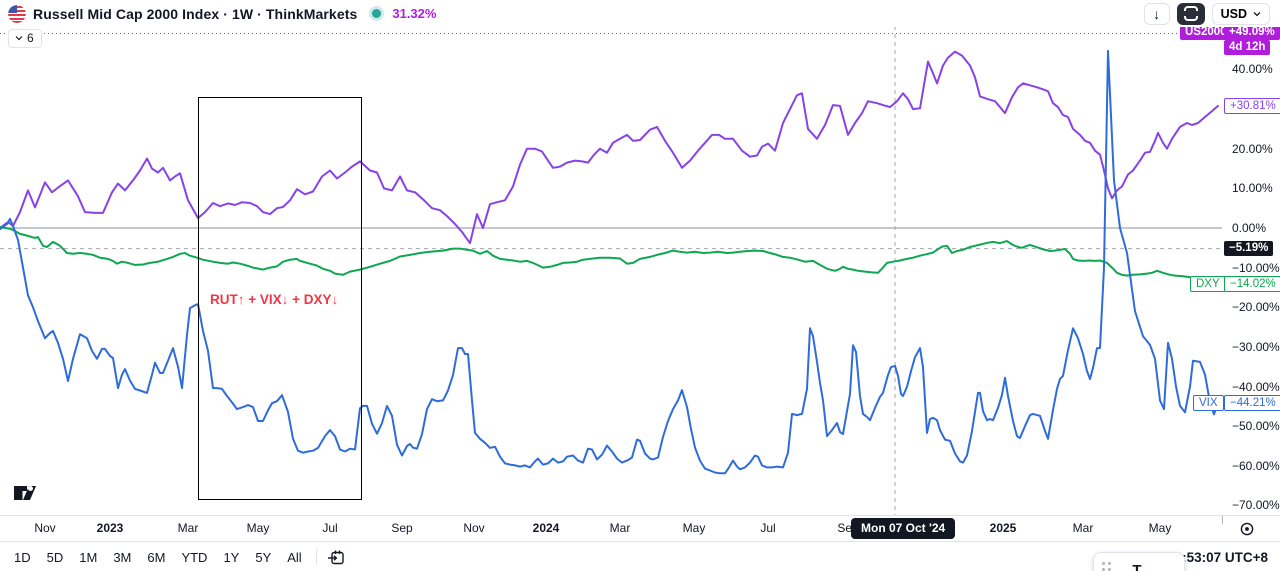 The image size is (1280, 571). I want to click on time-tick-label: 2023, so click(110, 528).